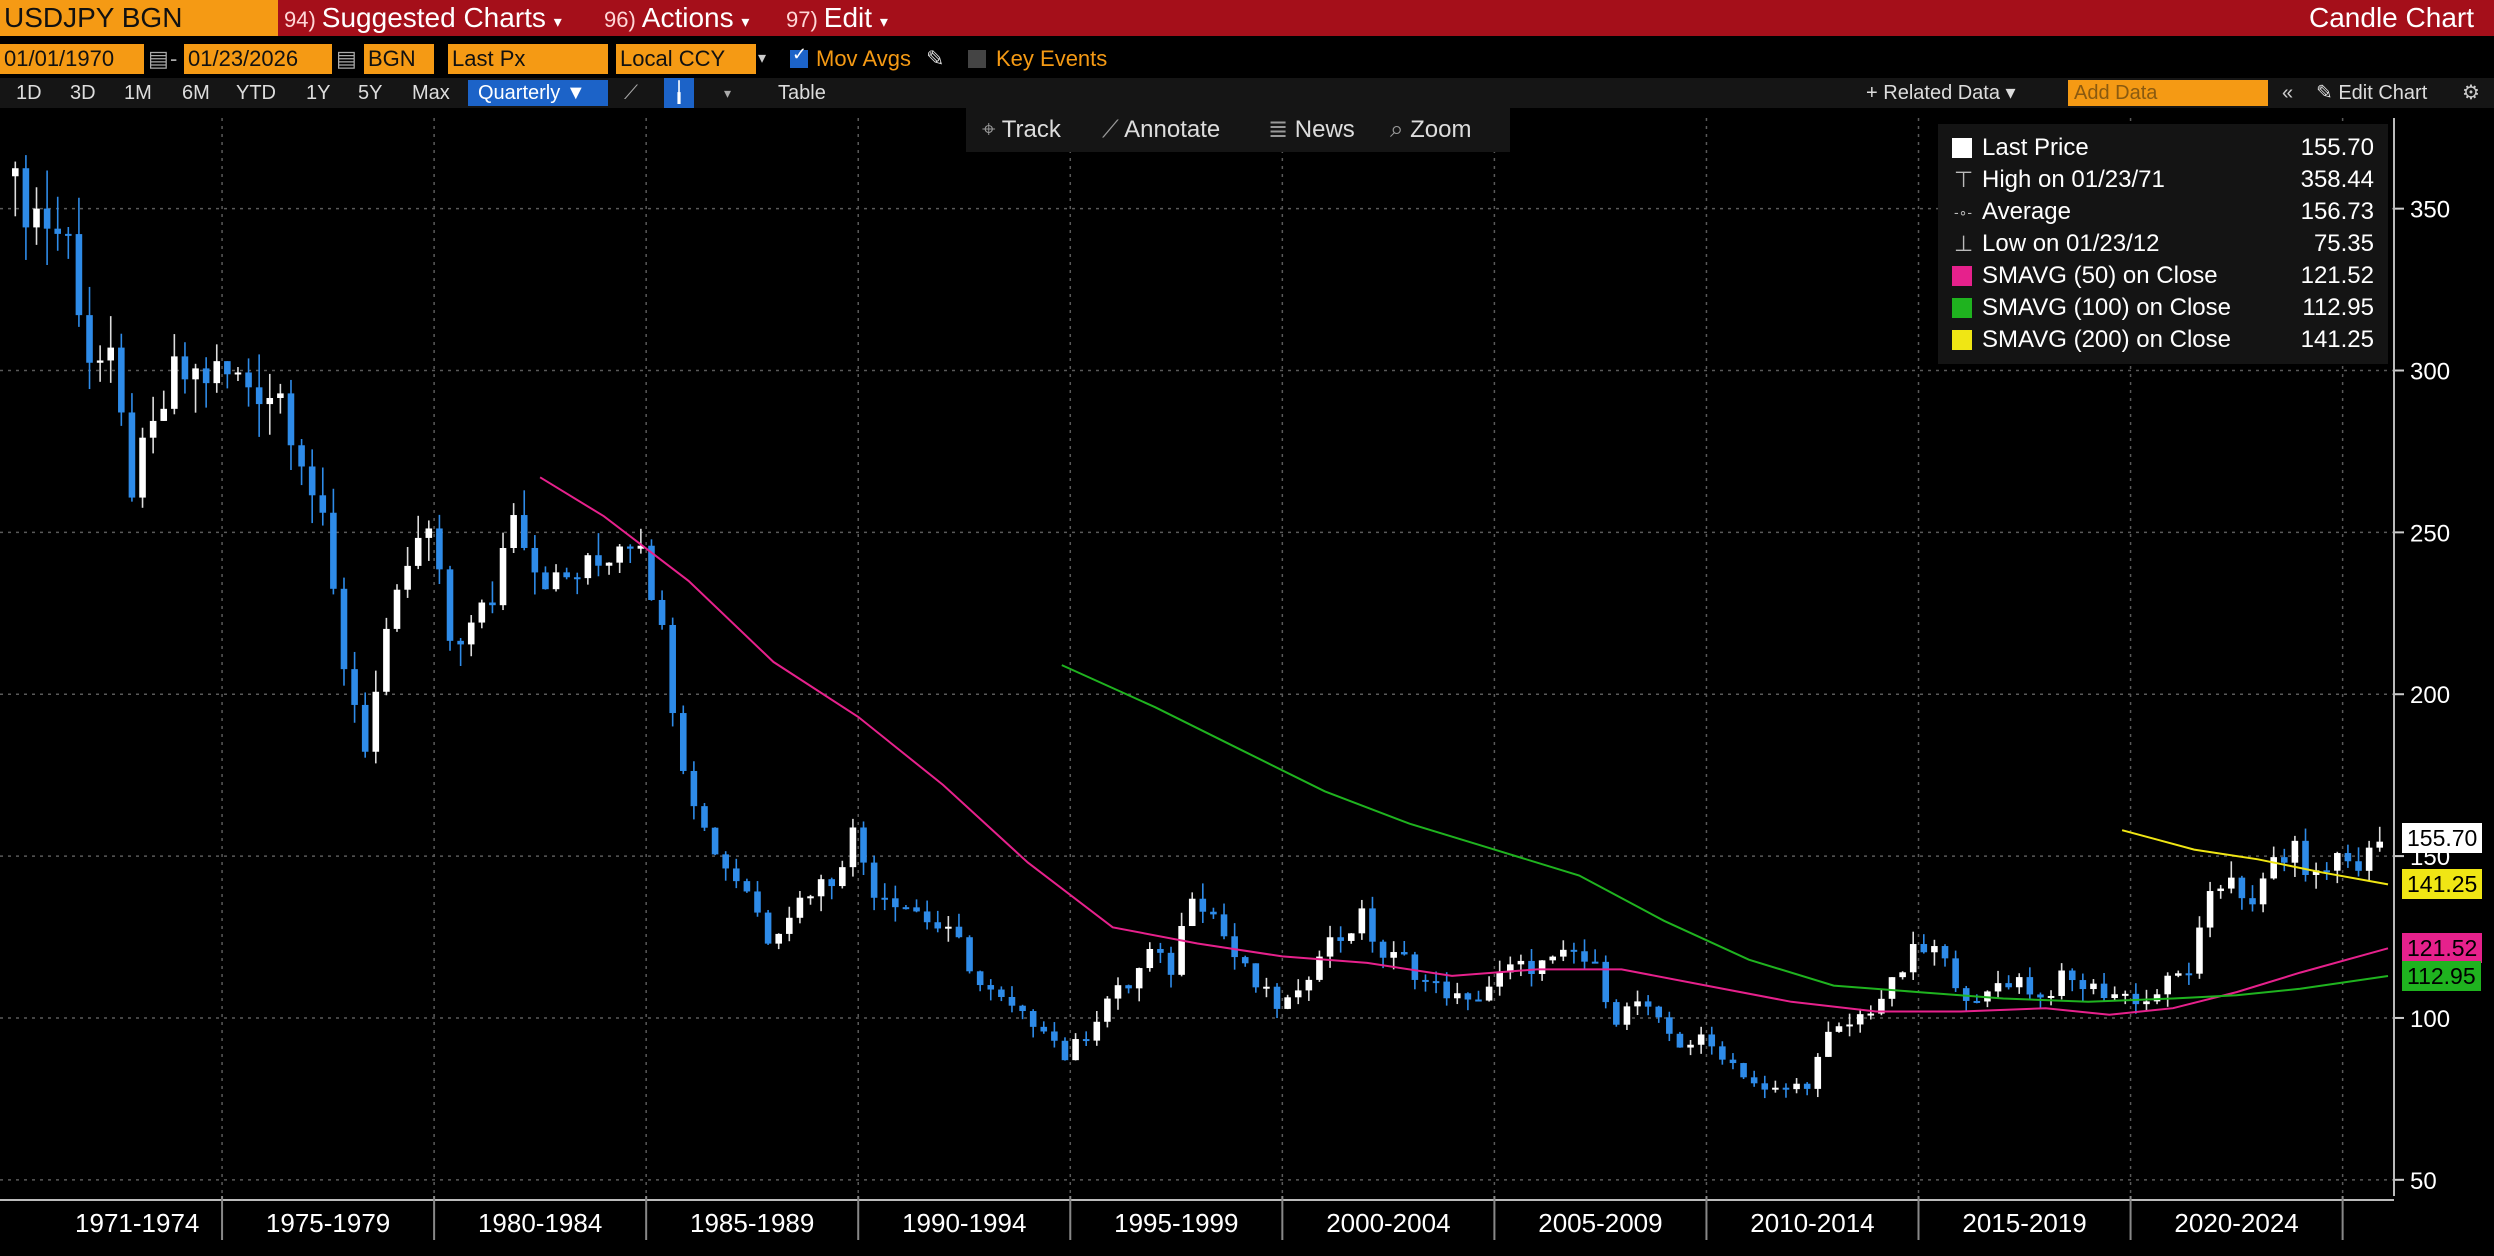 The width and height of the screenshot is (2494, 1256). Describe the element at coordinates (1176, 1223) in the screenshot. I see `x-tick-label: 1995-1999` at that location.